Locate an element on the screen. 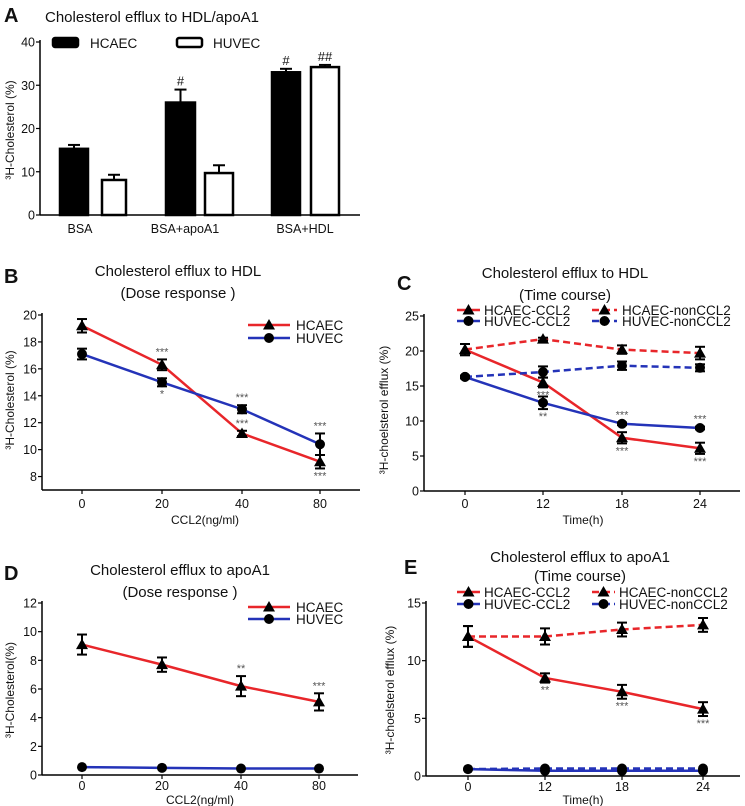 The width and height of the screenshot is (745, 806). y-tick-label: 6 is located at coordinates (33, 690).